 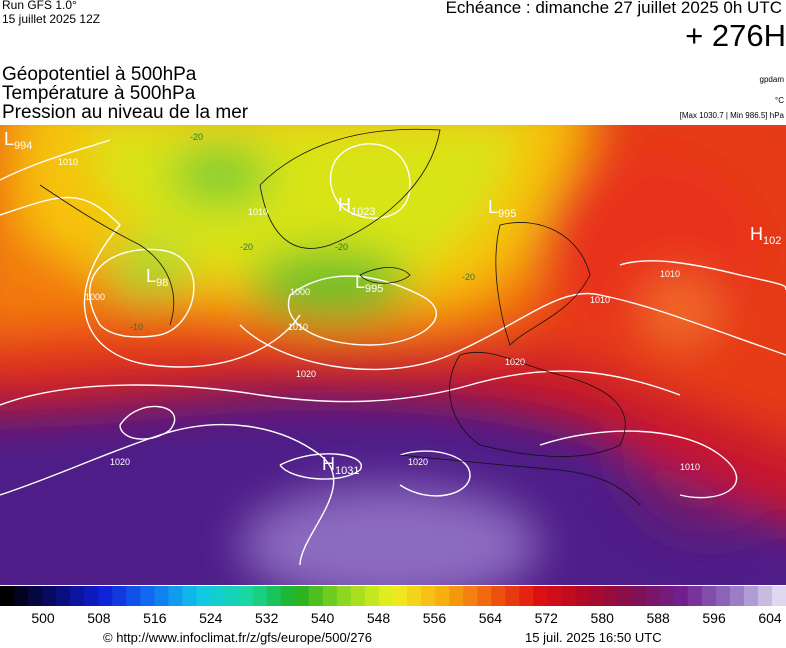 What do you see at coordinates (658, 618) in the screenshot?
I see `colorbar-tick: 588` at bounding box center [658, 618].